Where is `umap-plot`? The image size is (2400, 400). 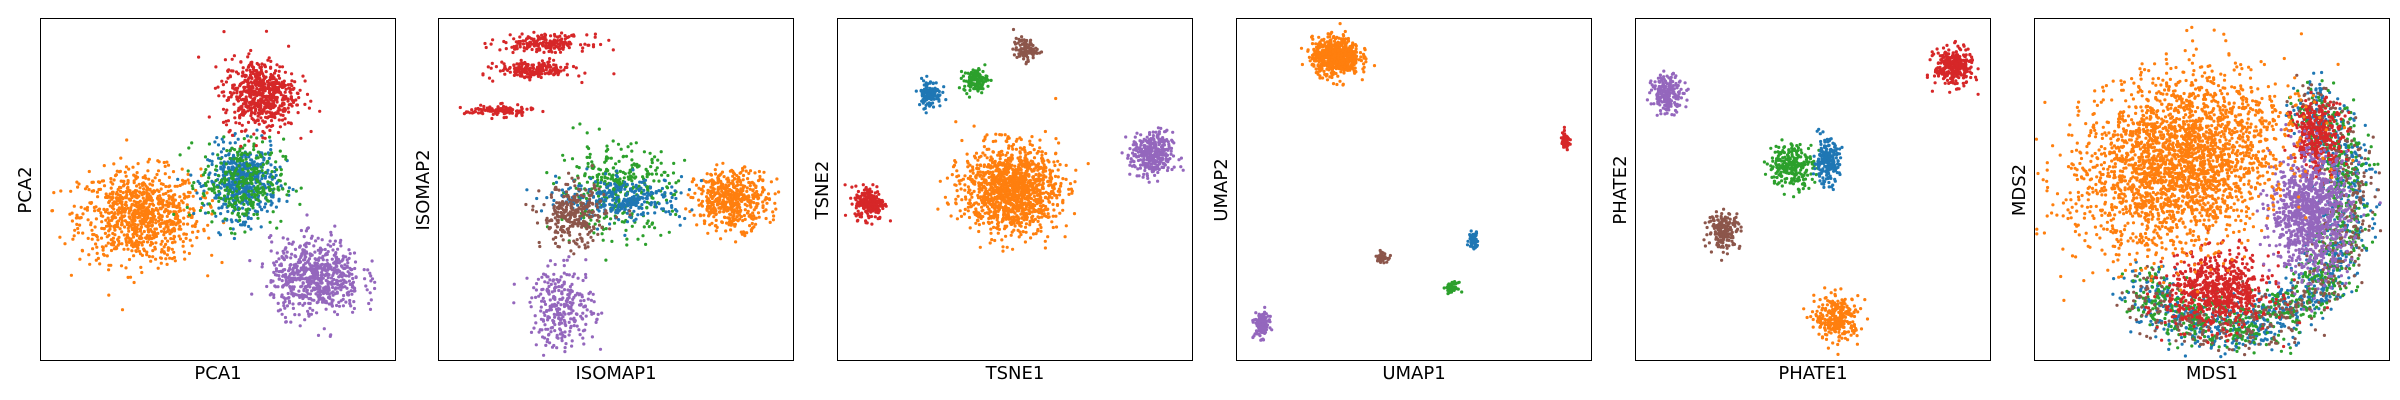
umap-plot is located at coordinates (1414, 189).